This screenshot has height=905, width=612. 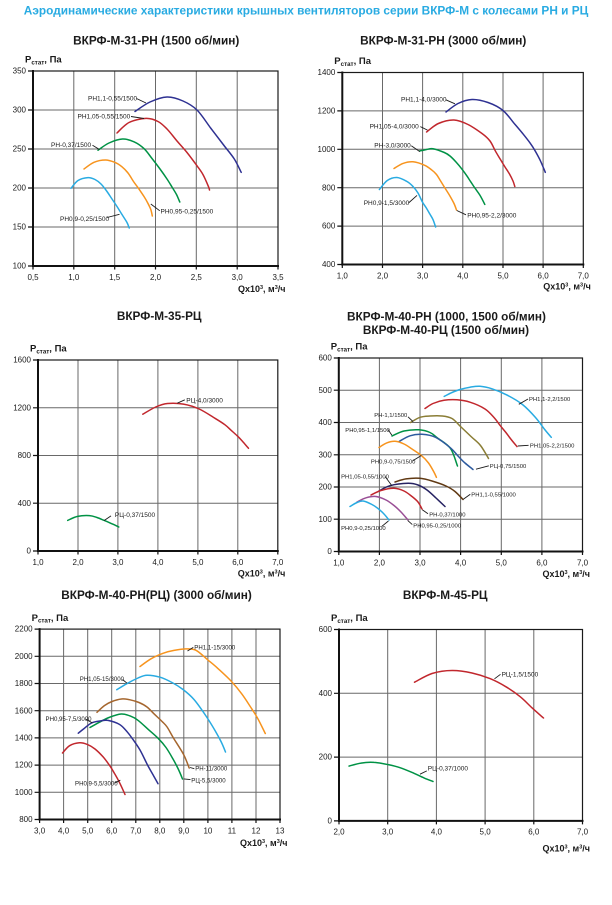 I want to click on svg-text: 1600, so click(x=22, y=360).